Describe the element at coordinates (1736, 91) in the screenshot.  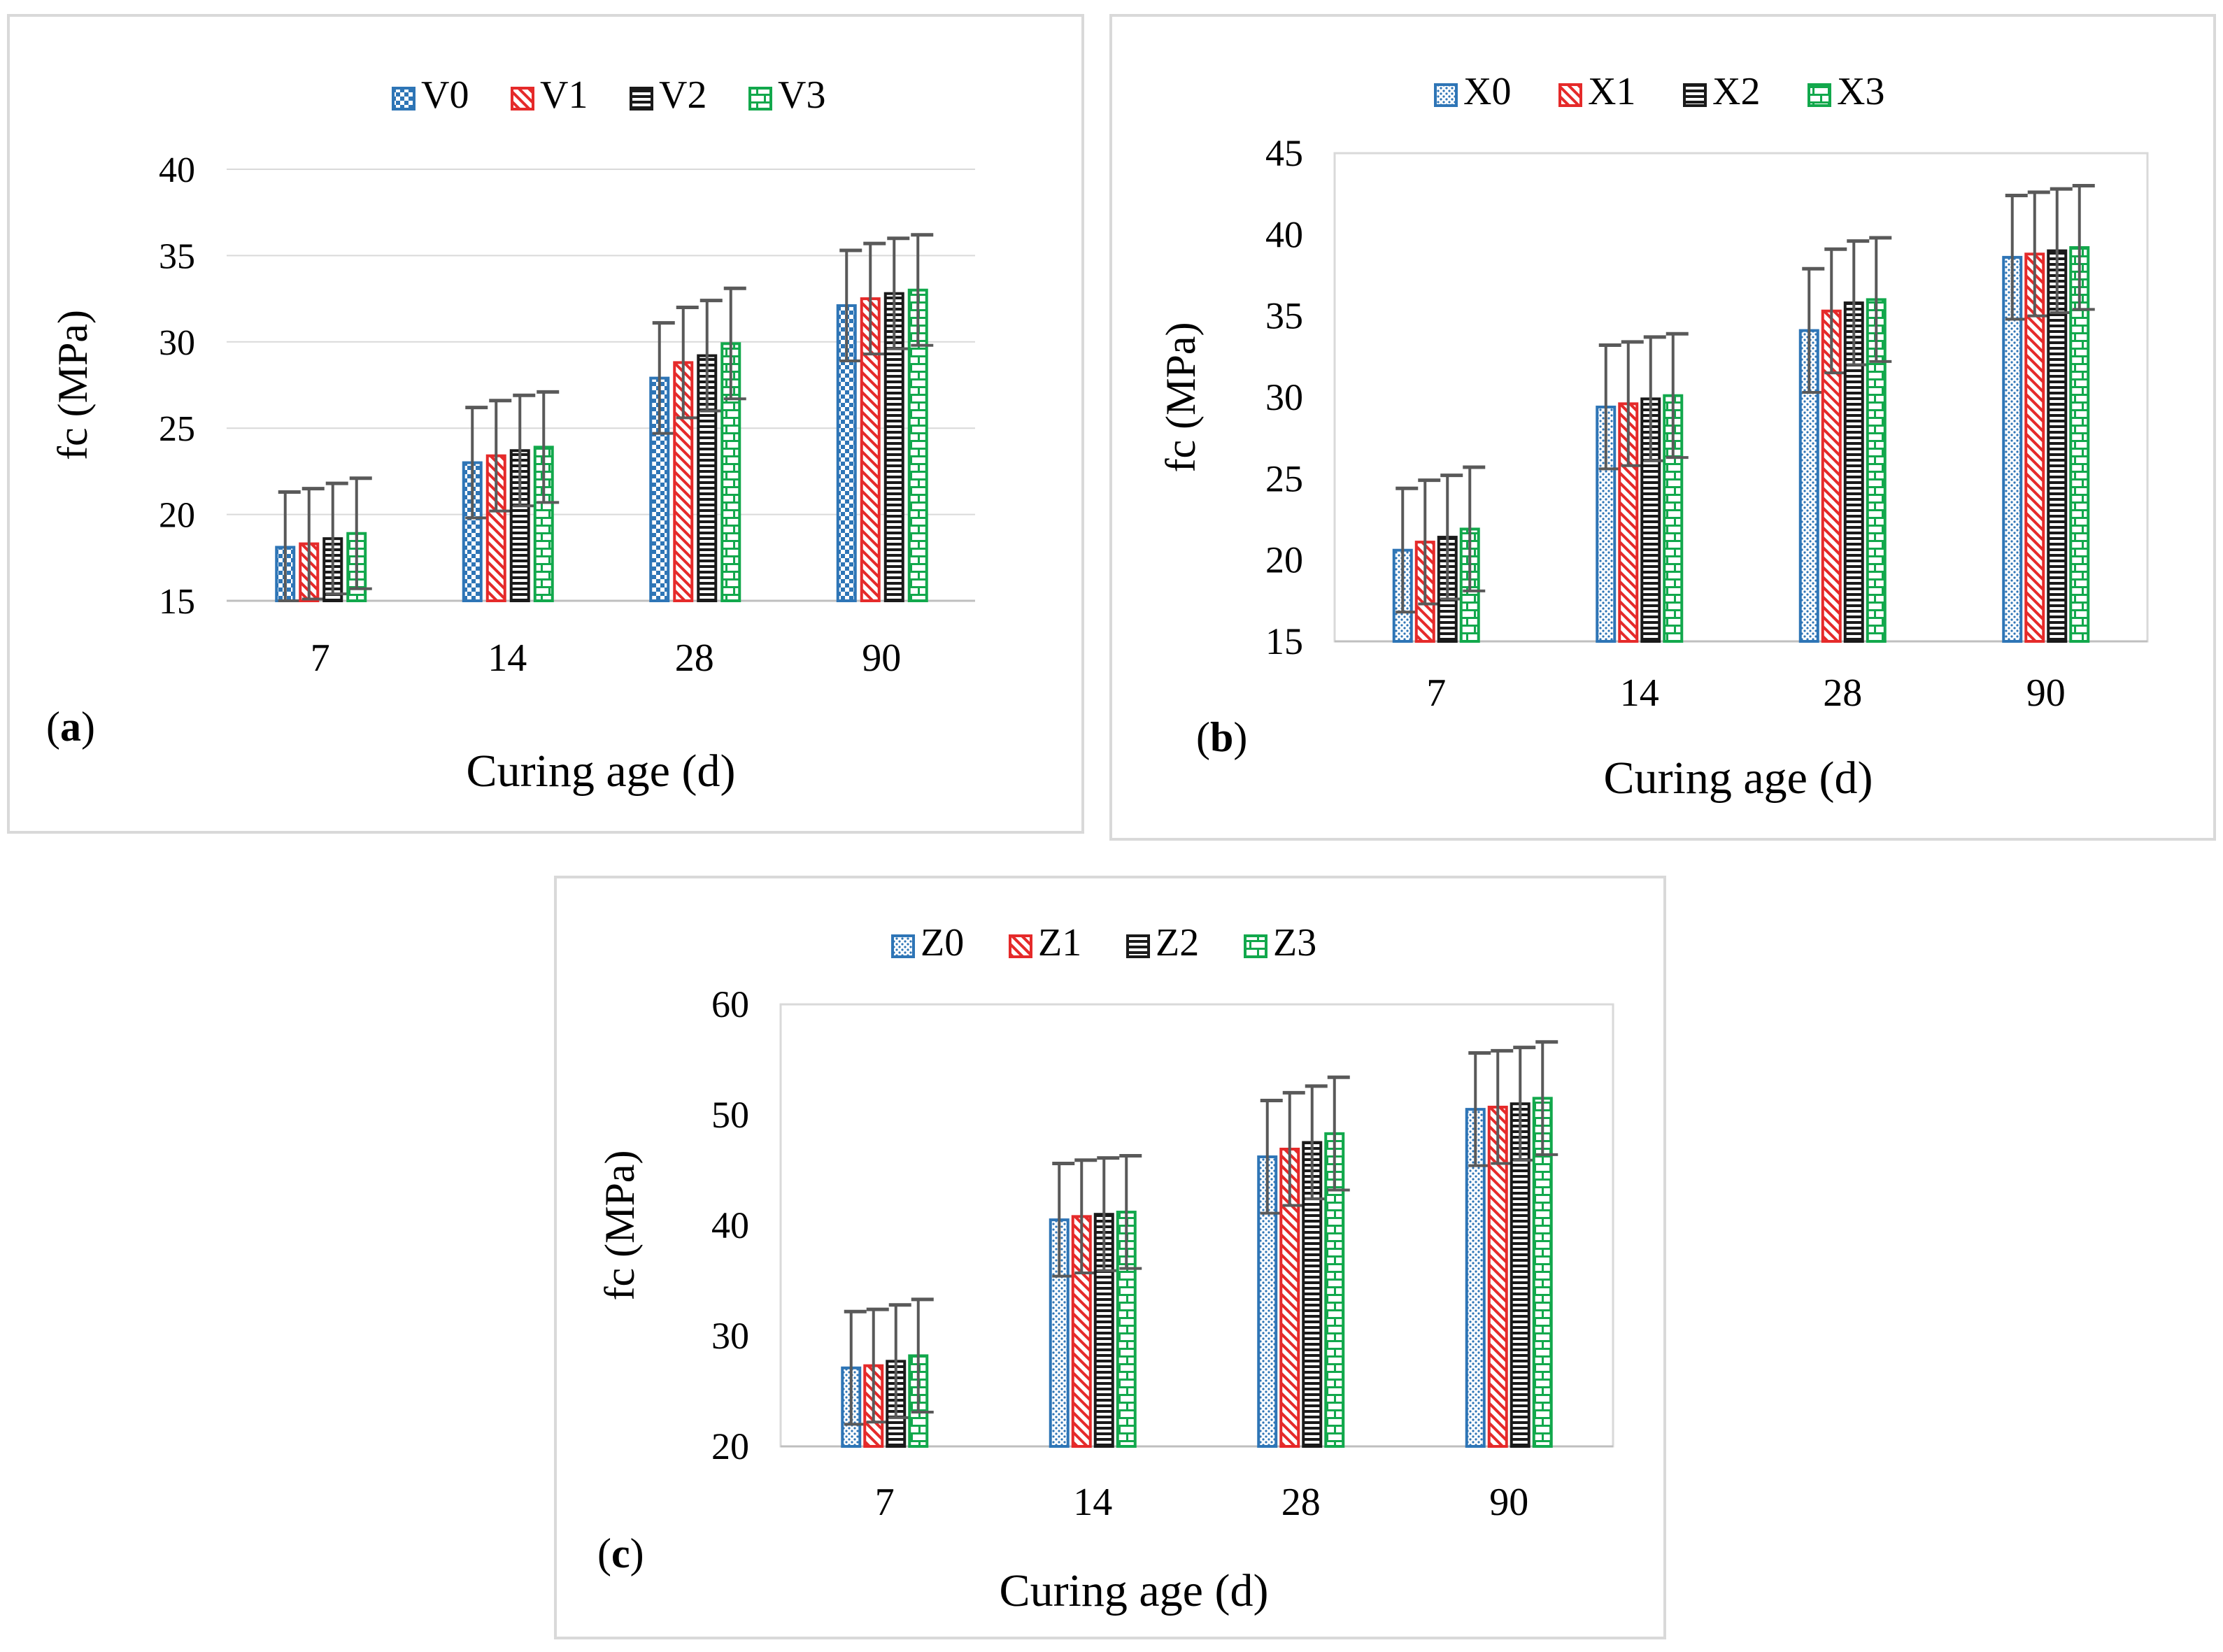
I see `svg-text: X2` at that location.